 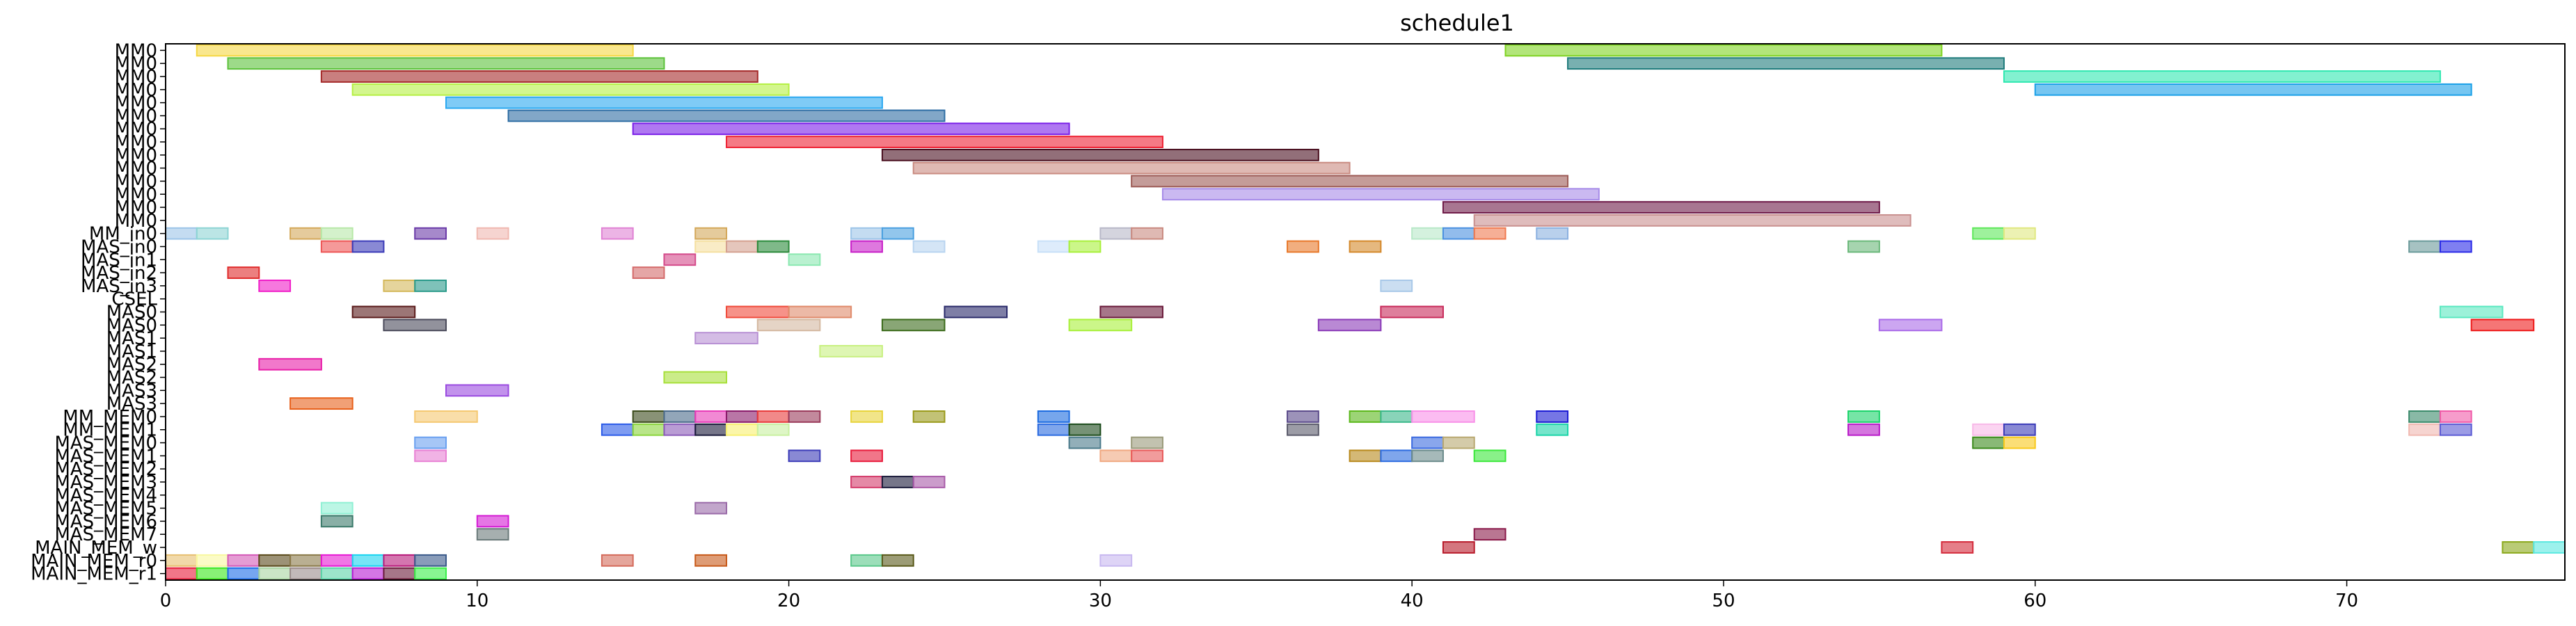 What do you see at coordinates (166, 601) in the screenshot?
I see `x-tick-label: 0` at bounding box center [166, 601].